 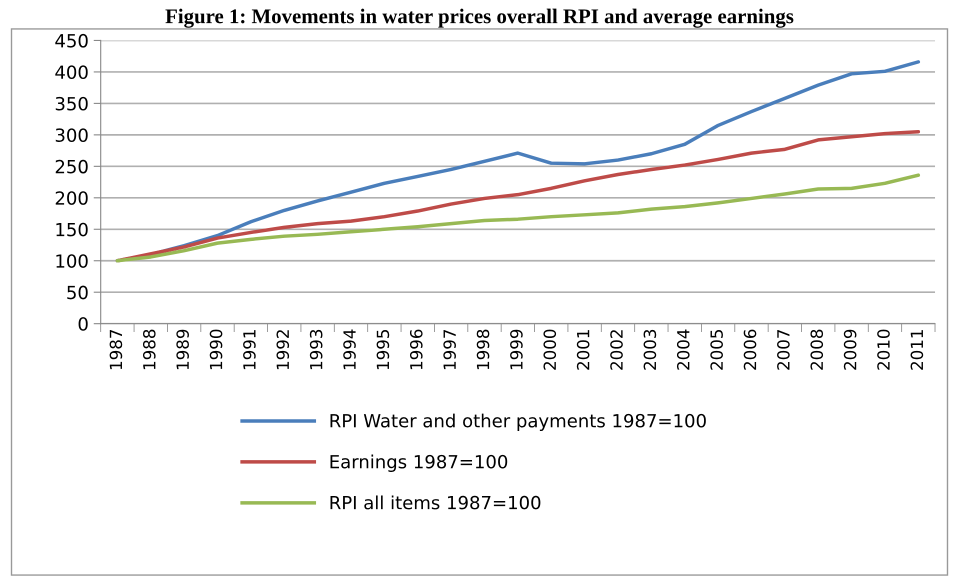 What do you see at coordinates (149, 350) in the screenshot?
I see `x-tick-label: 1988` at bounding box center [149, 350].